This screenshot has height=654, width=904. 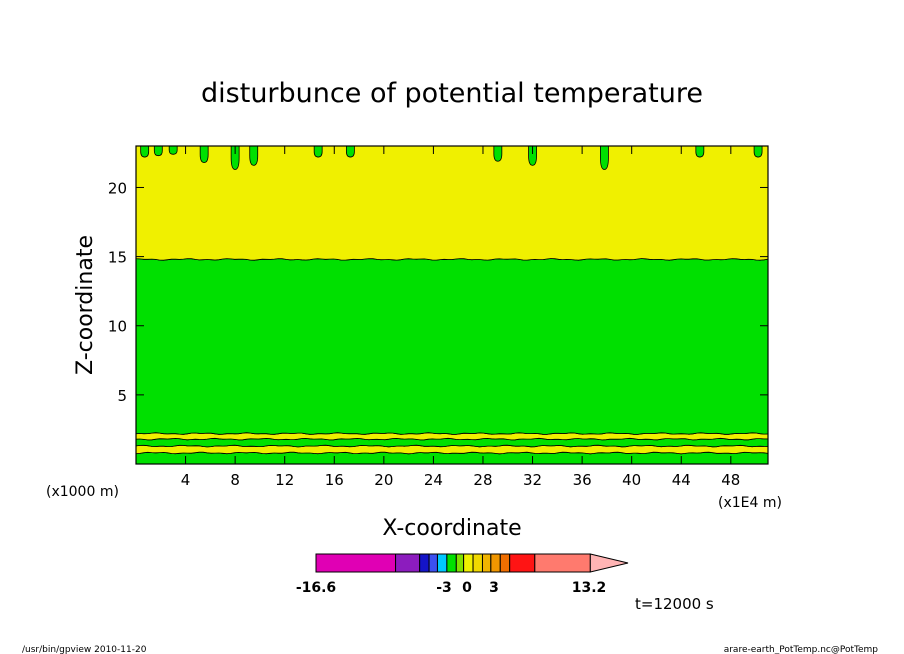 I want to click on x-axis-scale-note: (x1000 m), so click(x=82, y=492).